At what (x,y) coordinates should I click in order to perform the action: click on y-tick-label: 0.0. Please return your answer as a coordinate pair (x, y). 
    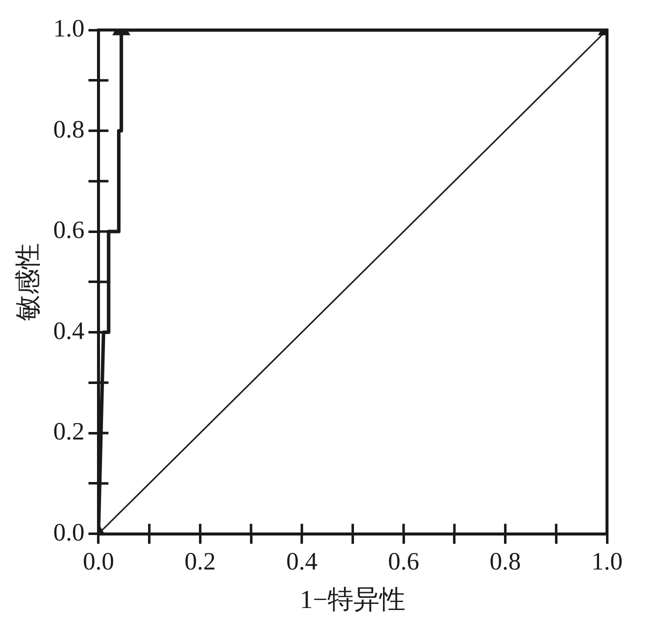
    Looking at the image, I should click on (68, 532).